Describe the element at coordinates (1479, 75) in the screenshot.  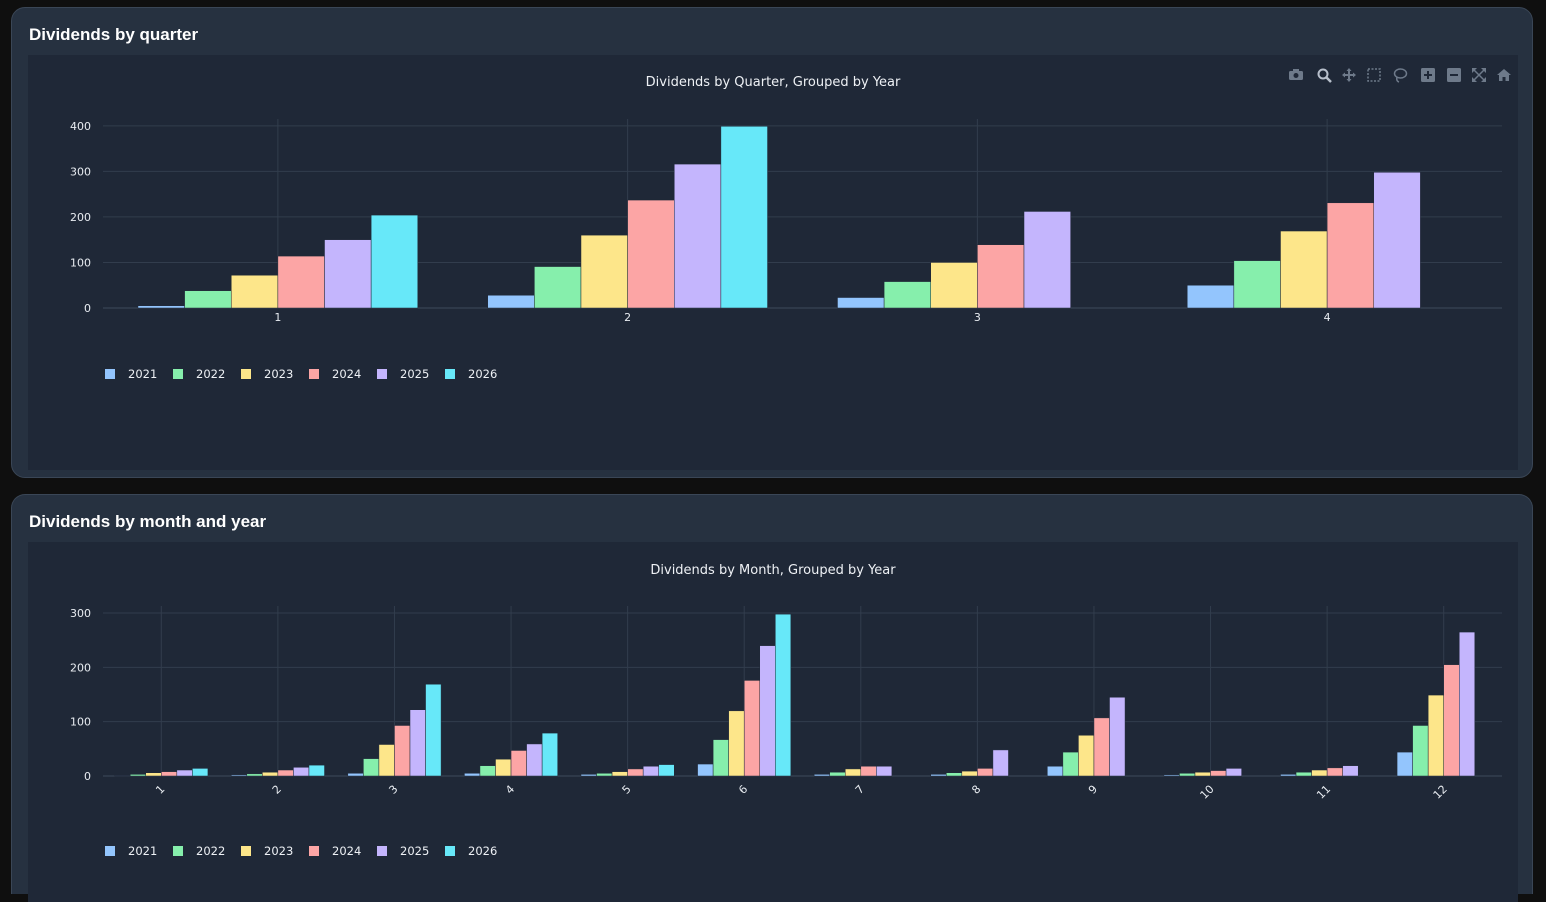
I see `autoscale-icon` at that location.